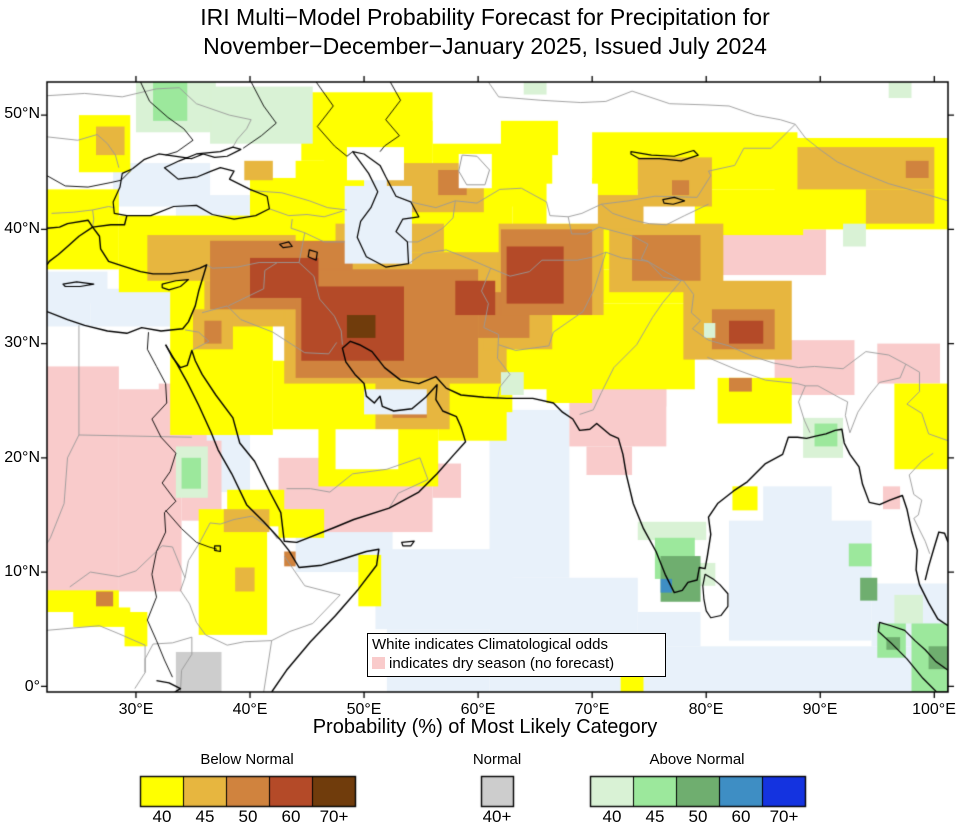 The height and width of the screenshot is (827, 970). I want to click on below-tick-label: 45, so click(205, 816).